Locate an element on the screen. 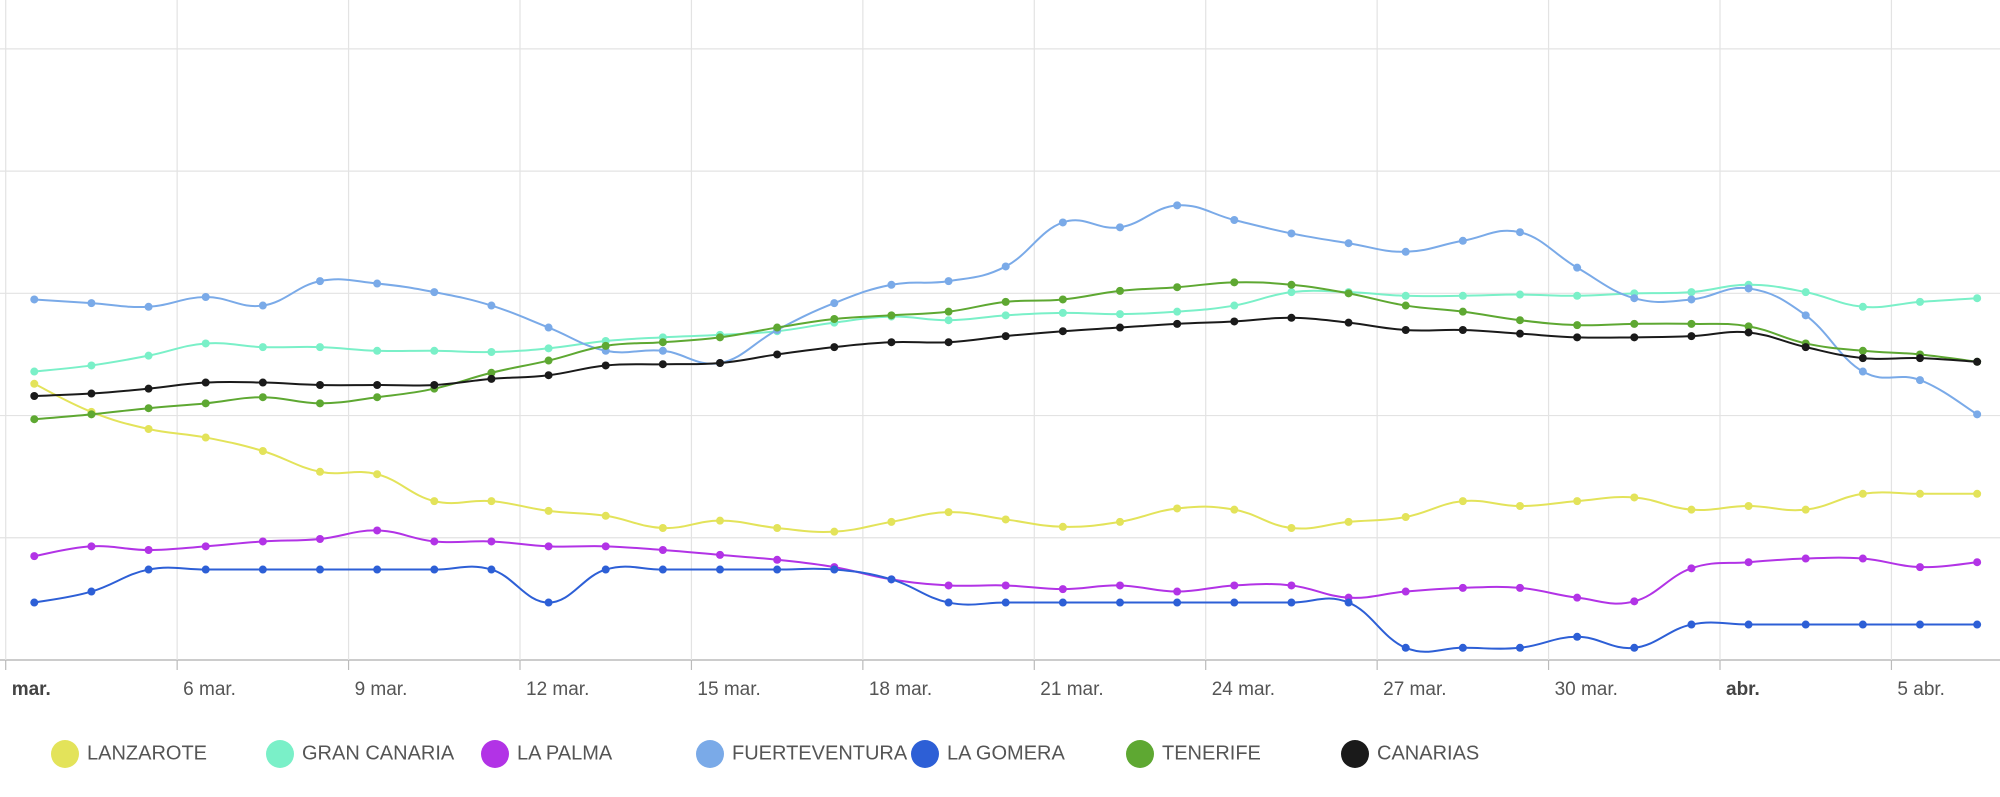 The width and height of the screenshot is (2000, 797). legend-item: CANARIAS is located at coordinates (1410, 754).